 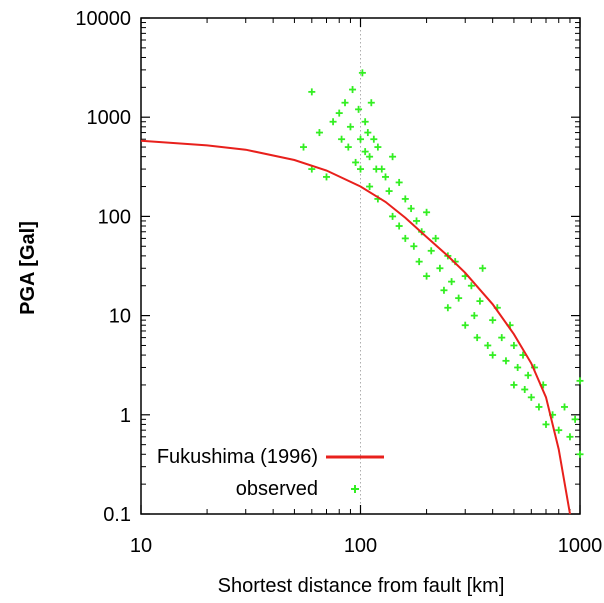 What do you see at coordinates (141, 546) in the screenshot?
I see `x-tick-label: 10` at bounding box center [141, 546].